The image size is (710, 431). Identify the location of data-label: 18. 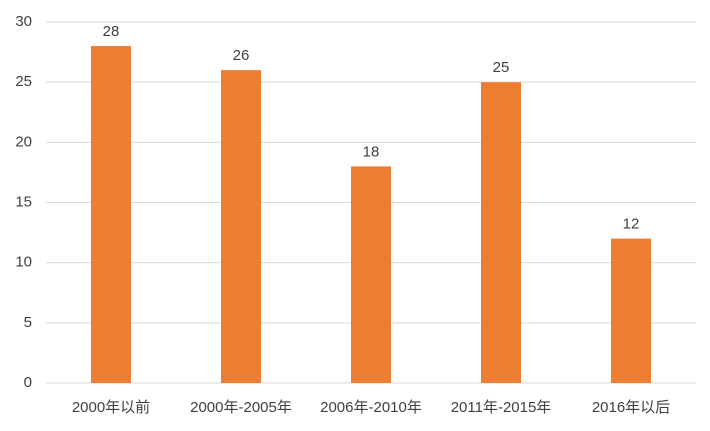
(371, 151).